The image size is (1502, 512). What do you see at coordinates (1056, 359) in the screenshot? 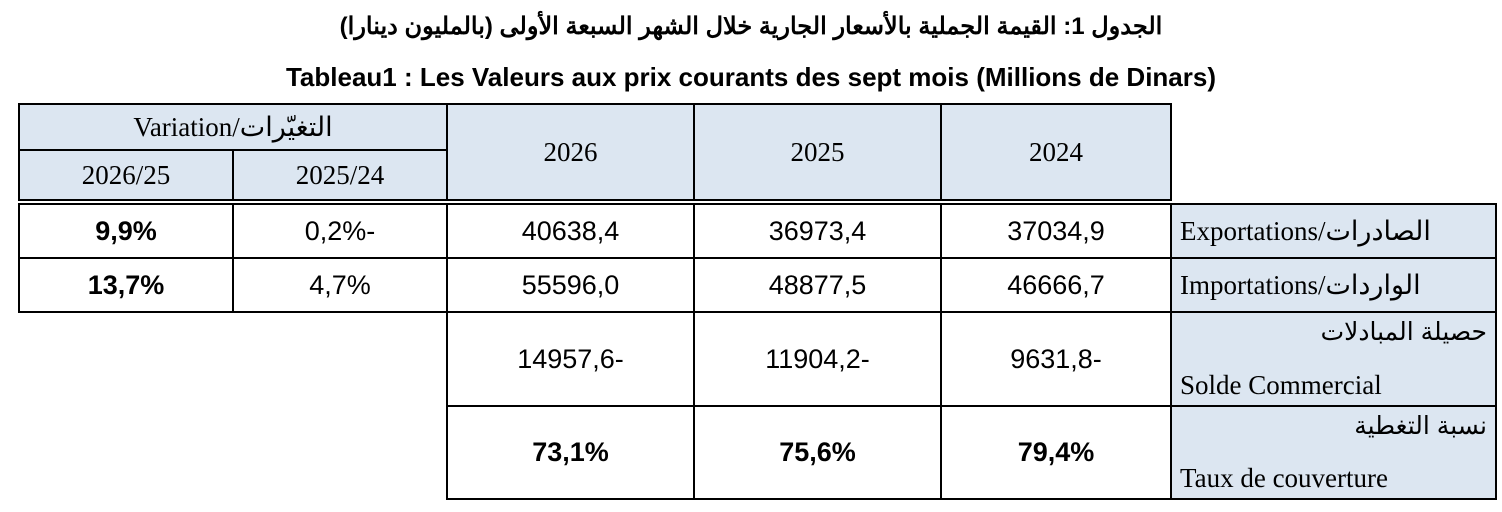
I see `cell: 9631,8-` at bounding box center [1056, 359].